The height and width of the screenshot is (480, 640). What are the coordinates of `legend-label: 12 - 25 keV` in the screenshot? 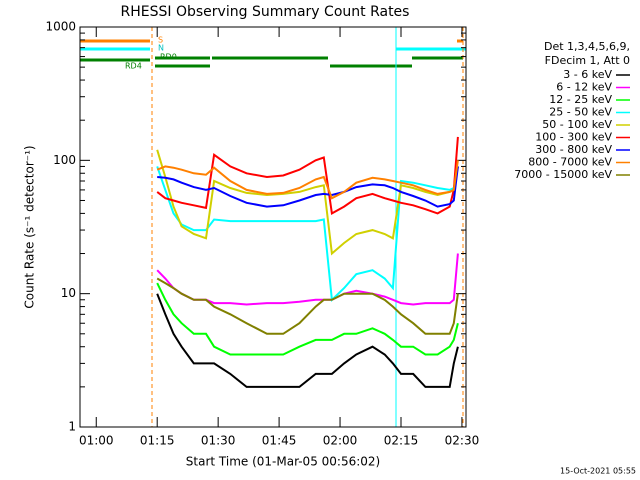 It's located at (580, 99).